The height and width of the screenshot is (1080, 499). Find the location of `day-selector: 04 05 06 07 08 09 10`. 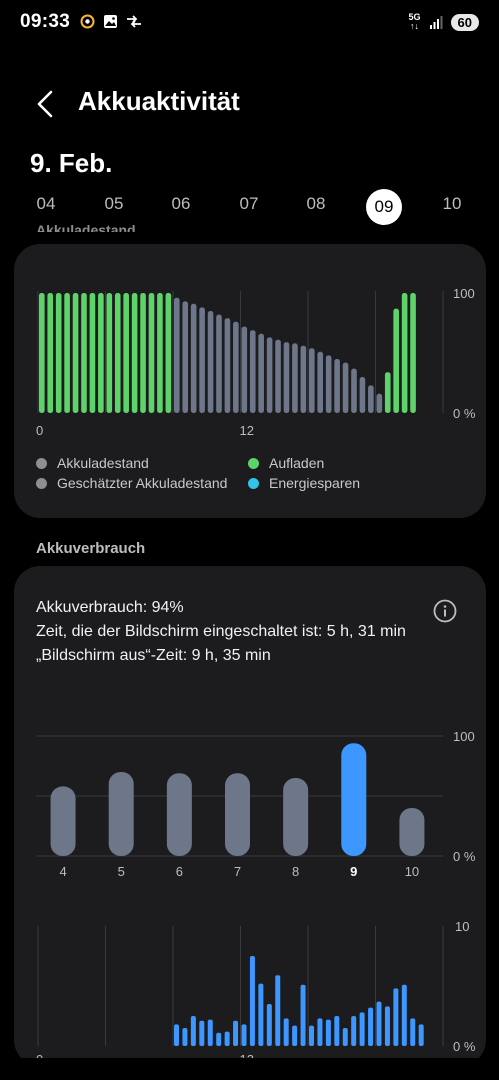

day-selector: 04 05 06 07 08 09 10 is located at coordinates (255, 208).